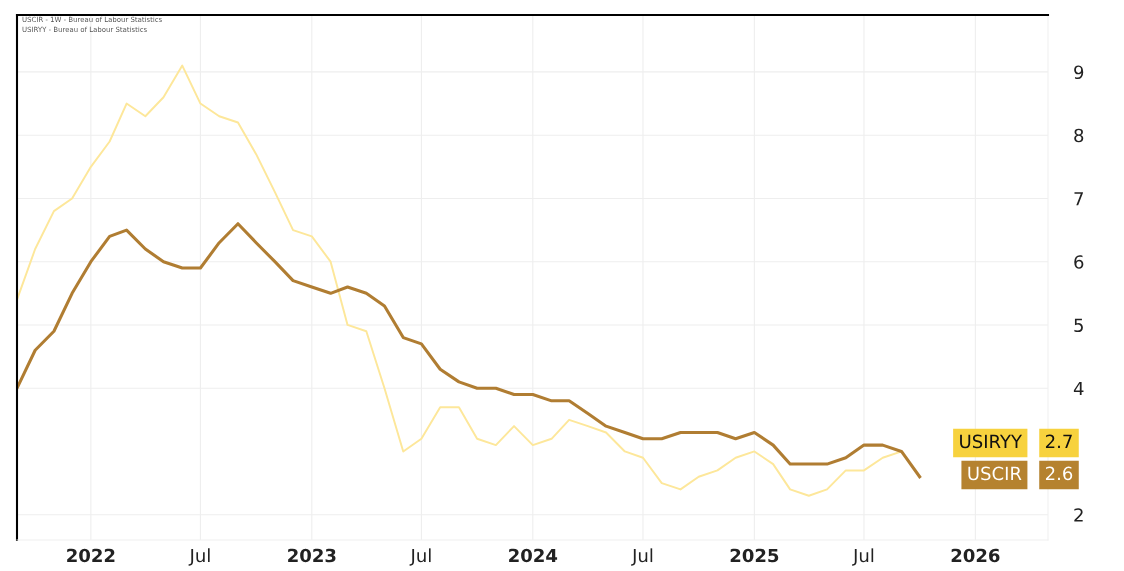 Image resolution: width=1124 pixels, height=571 pixels. I want to click on y-tick-label: 8, so click(1079, 135).